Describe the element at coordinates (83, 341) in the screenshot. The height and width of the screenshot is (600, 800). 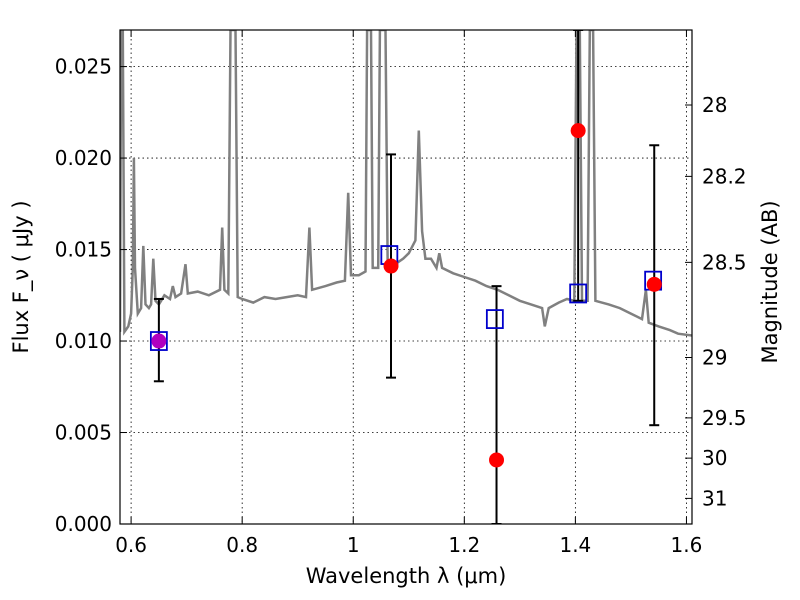
I see `y-tick-label: 0.010` at that location.